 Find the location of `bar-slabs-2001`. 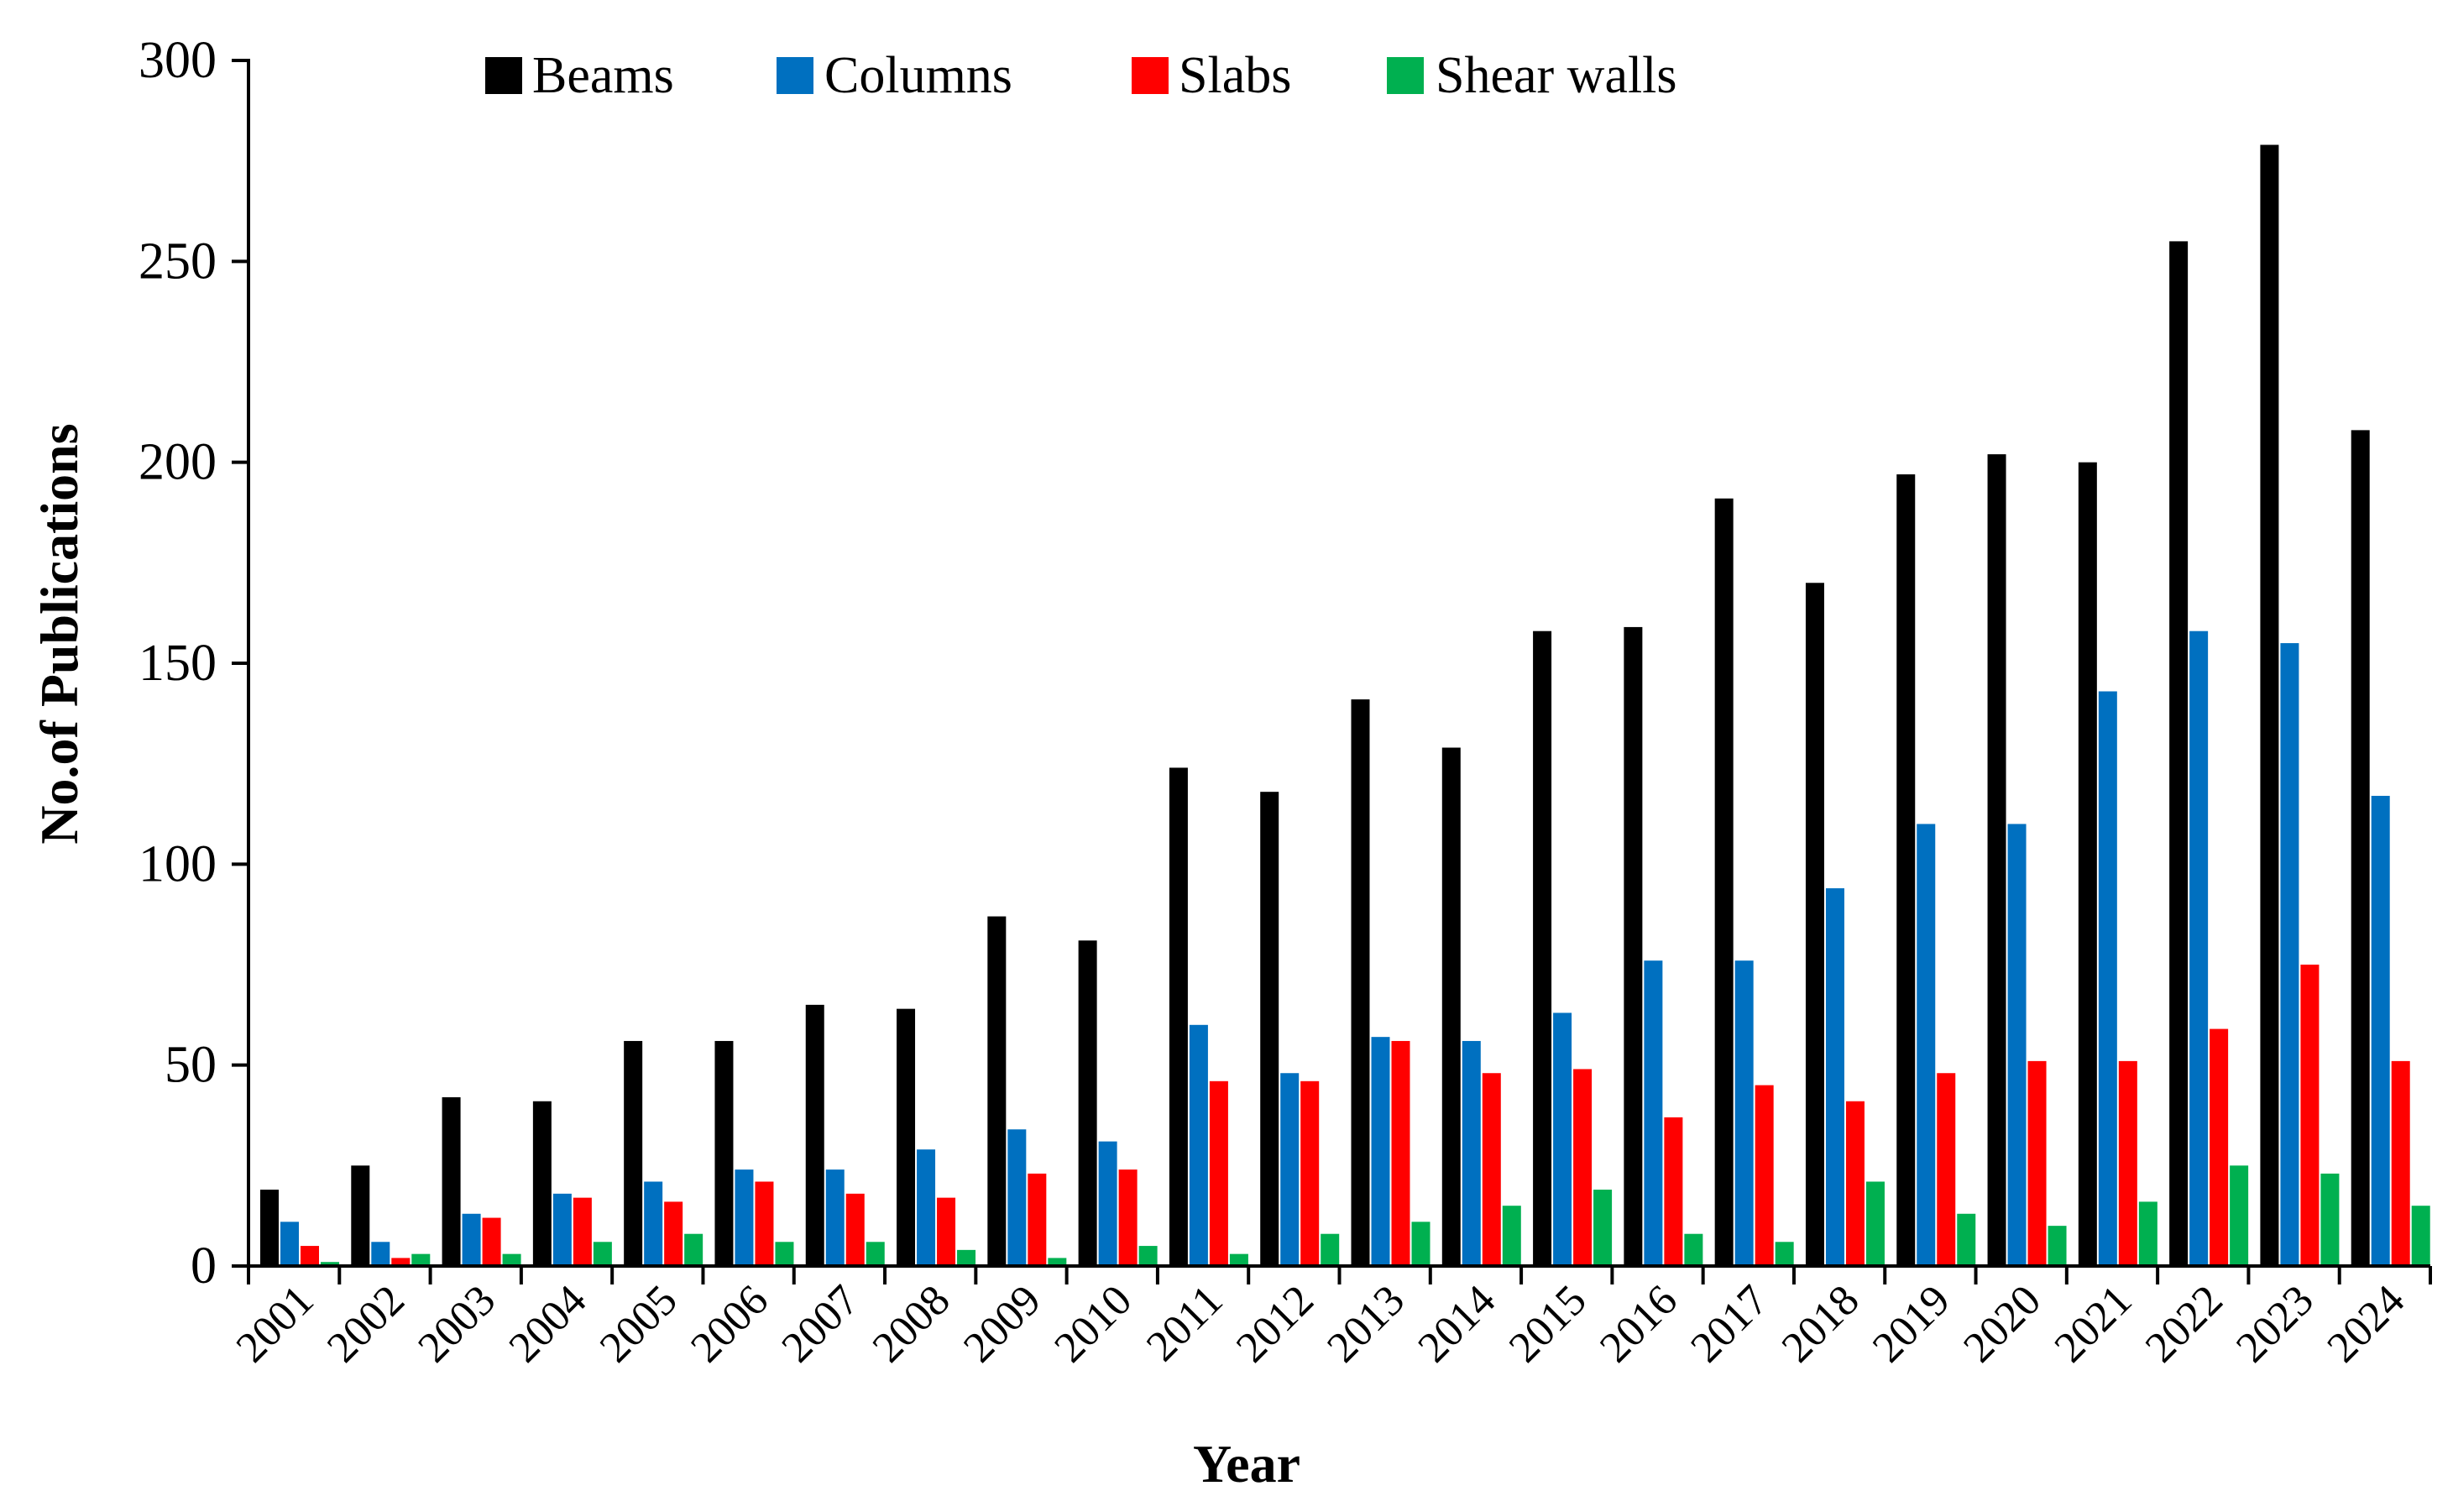

bar-slabs-2001 is located at coordinates (310, 1256).